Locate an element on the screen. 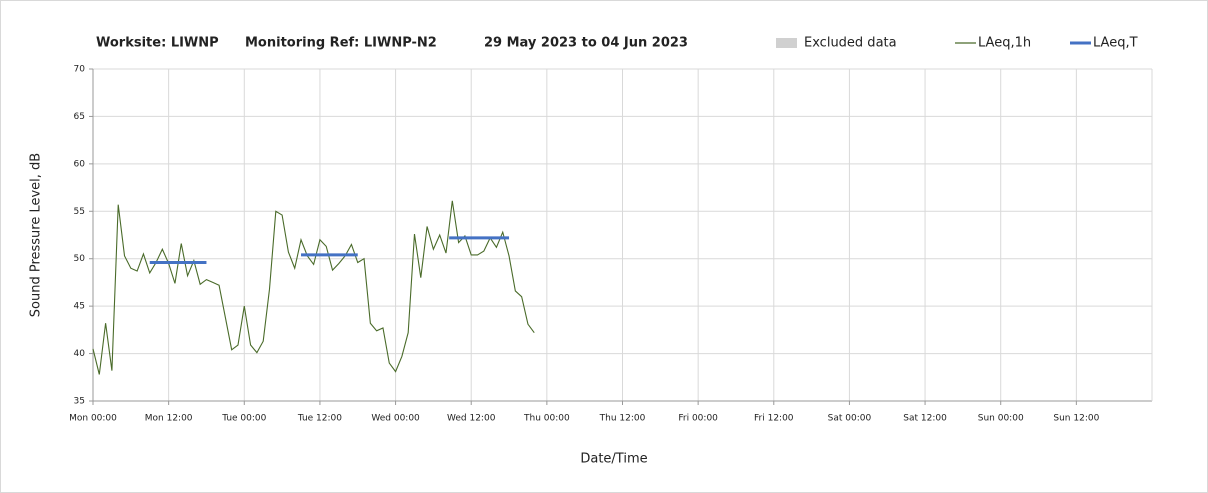 This screenshot has height=493, width=1208. x-tick-label: Tue 12:00 is located at coordinates (319, 419).